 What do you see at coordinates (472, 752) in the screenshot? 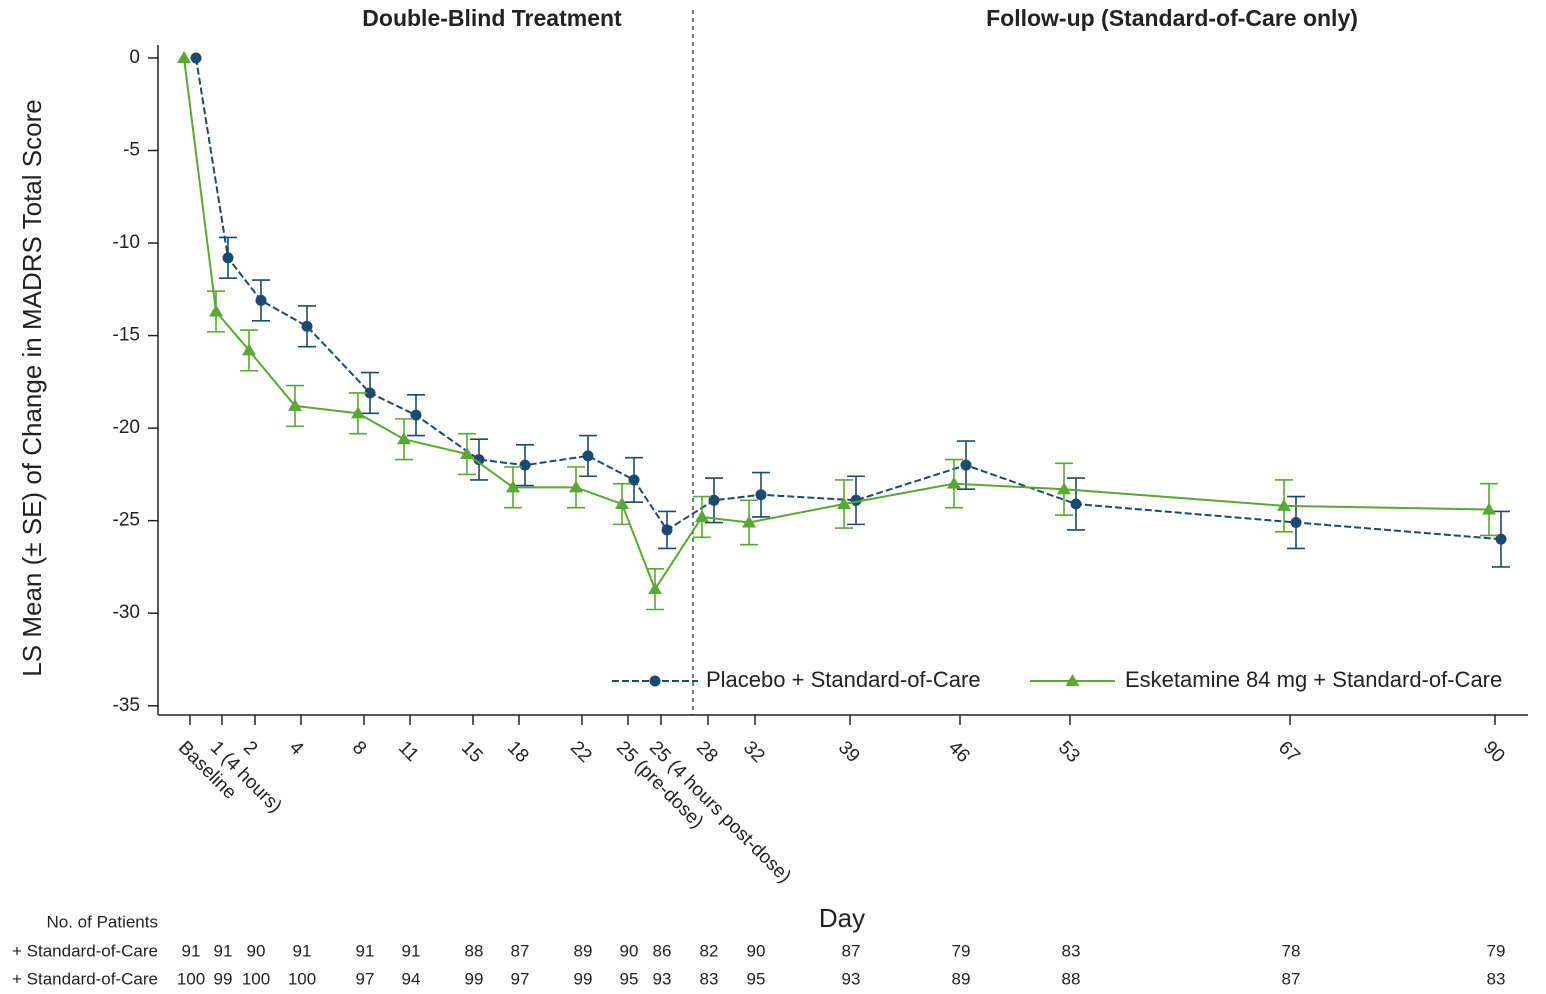
I see `x-tick-label: 15` at bounding box center [472, 752].